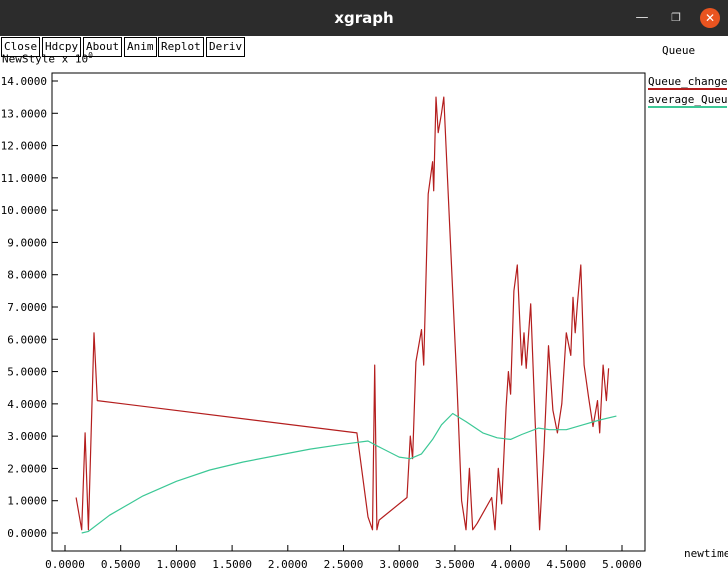 This screenshot has width=728, height=572. What do you see at coordinates (232, 564) in the screenshot?
I see `x-tick-label: 1.5000` at bounding box center [232, 564].